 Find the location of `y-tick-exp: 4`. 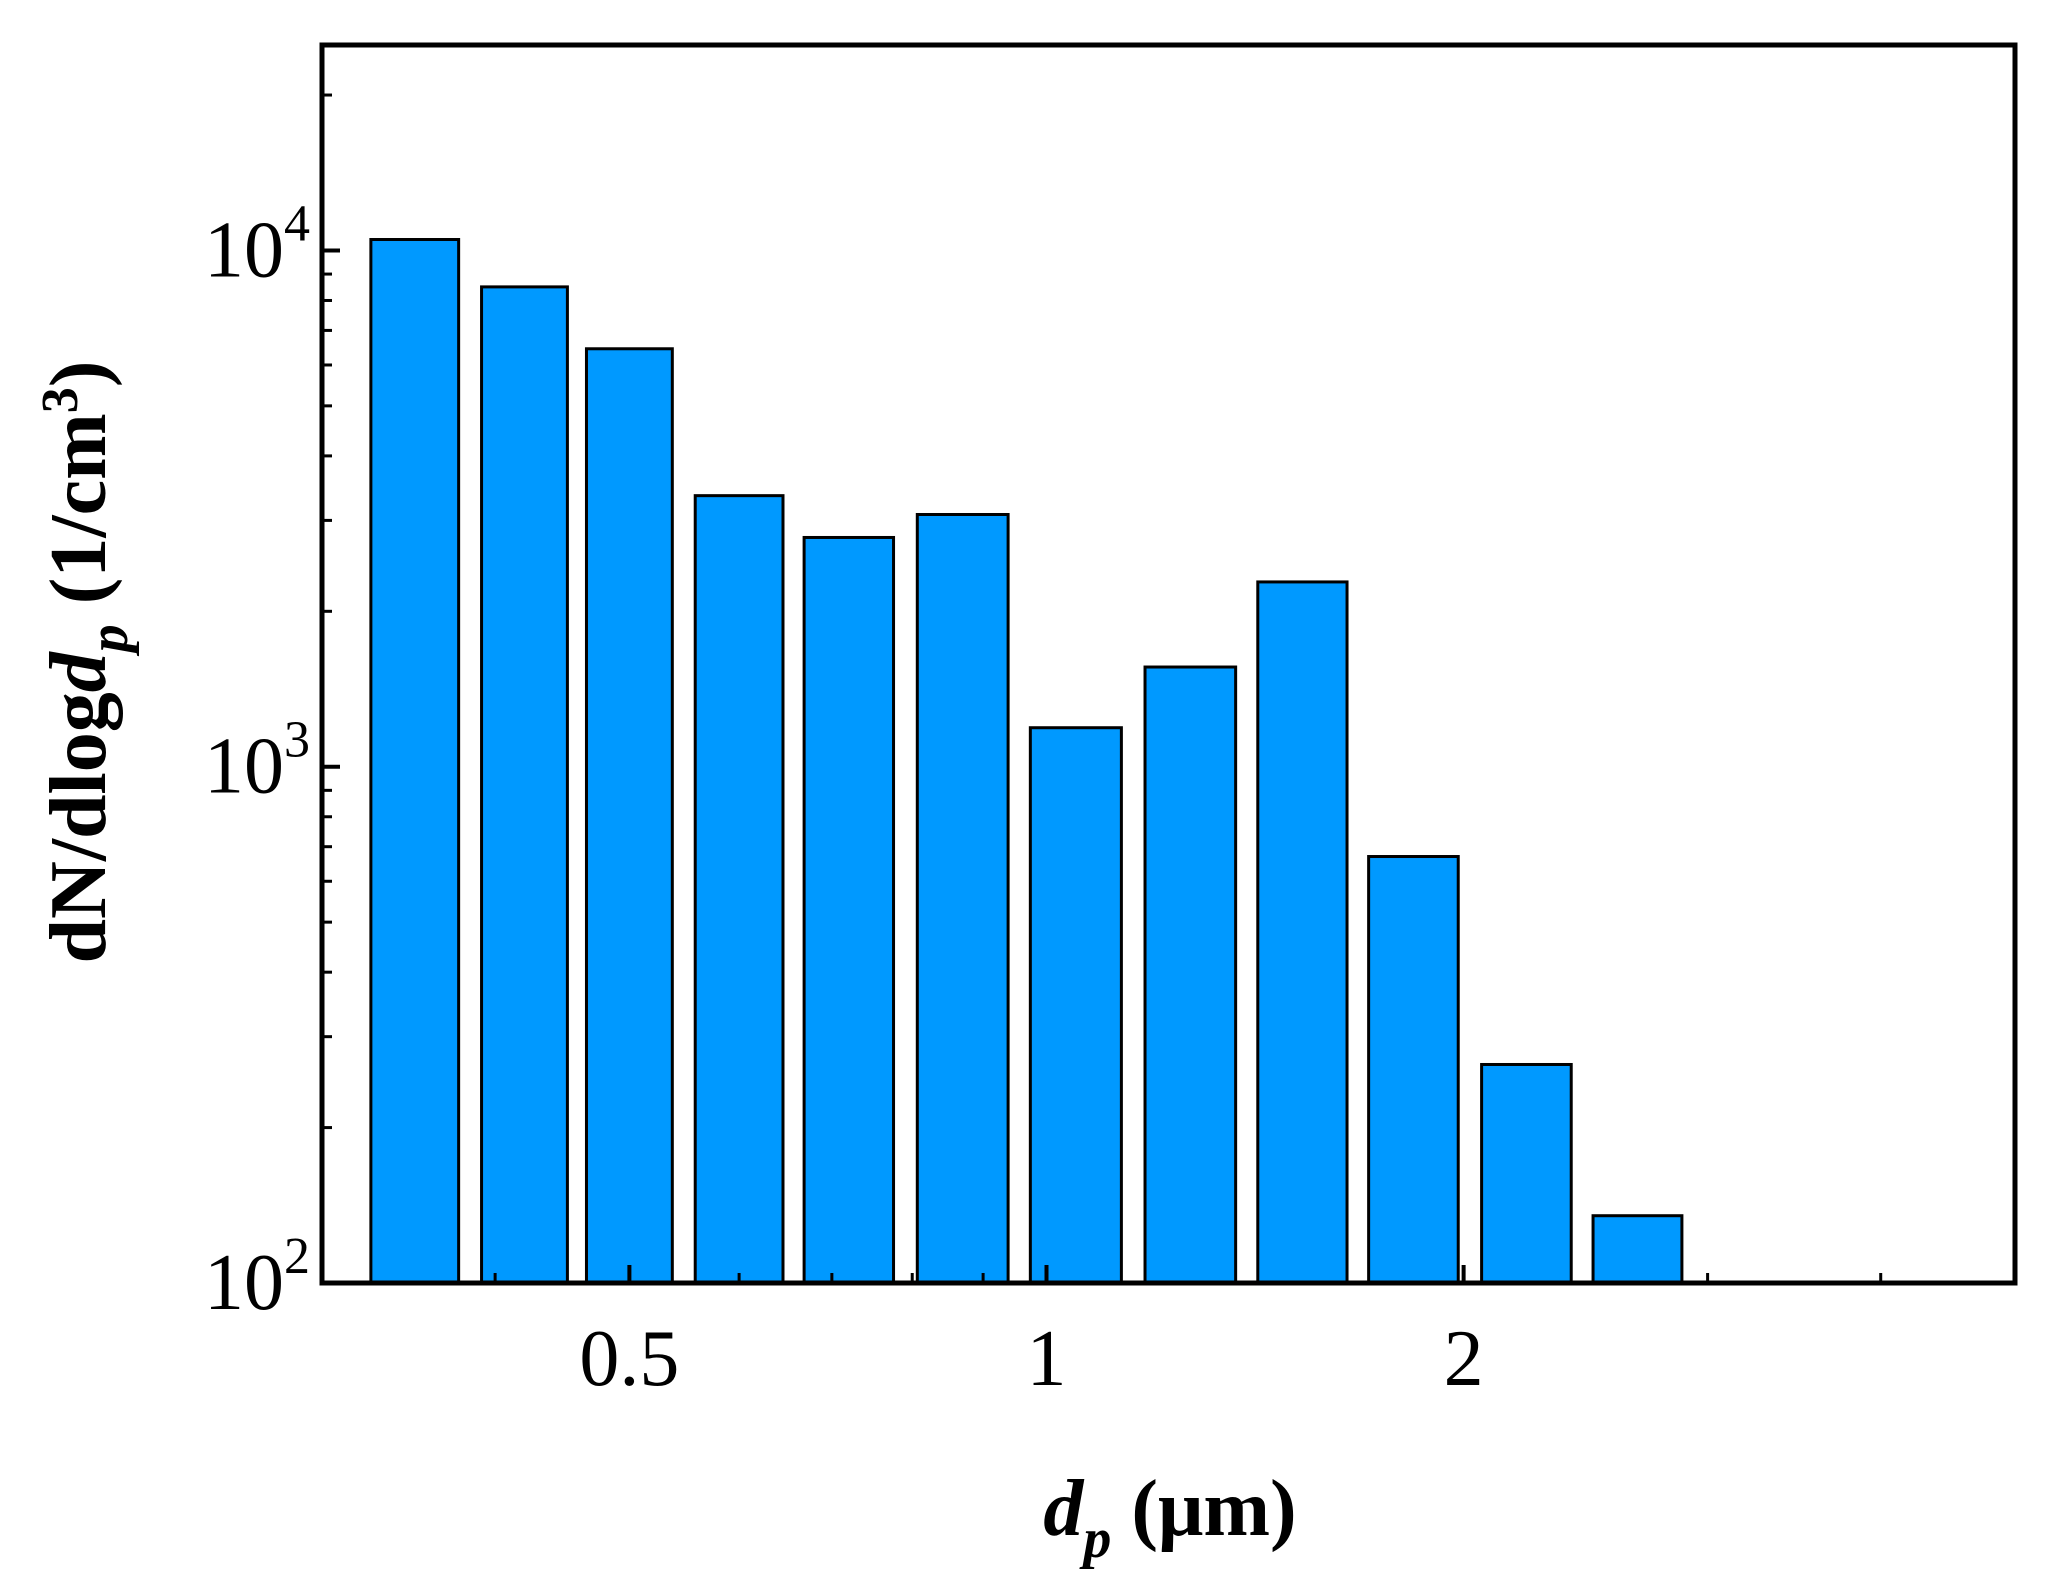

y-tick-exp: 4 is located at coordinates (297, 223).